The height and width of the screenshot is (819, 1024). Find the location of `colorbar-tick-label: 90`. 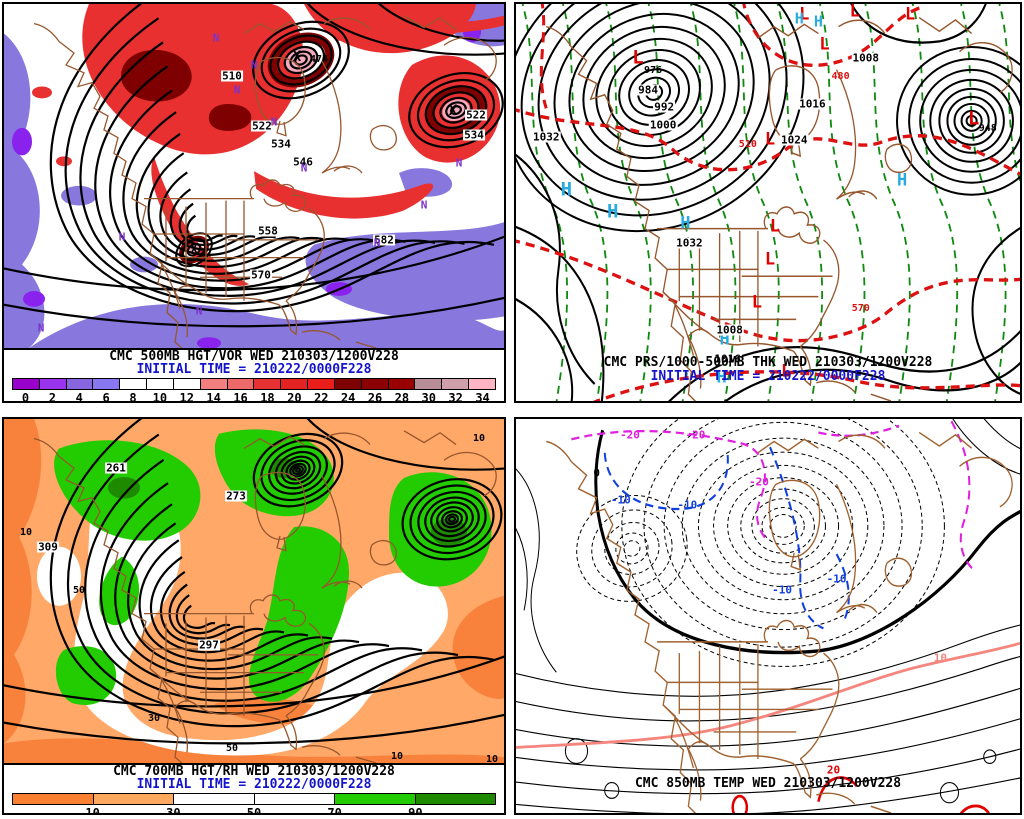

colorbar-tick-label: 90 is located at coordinates (415, 810).